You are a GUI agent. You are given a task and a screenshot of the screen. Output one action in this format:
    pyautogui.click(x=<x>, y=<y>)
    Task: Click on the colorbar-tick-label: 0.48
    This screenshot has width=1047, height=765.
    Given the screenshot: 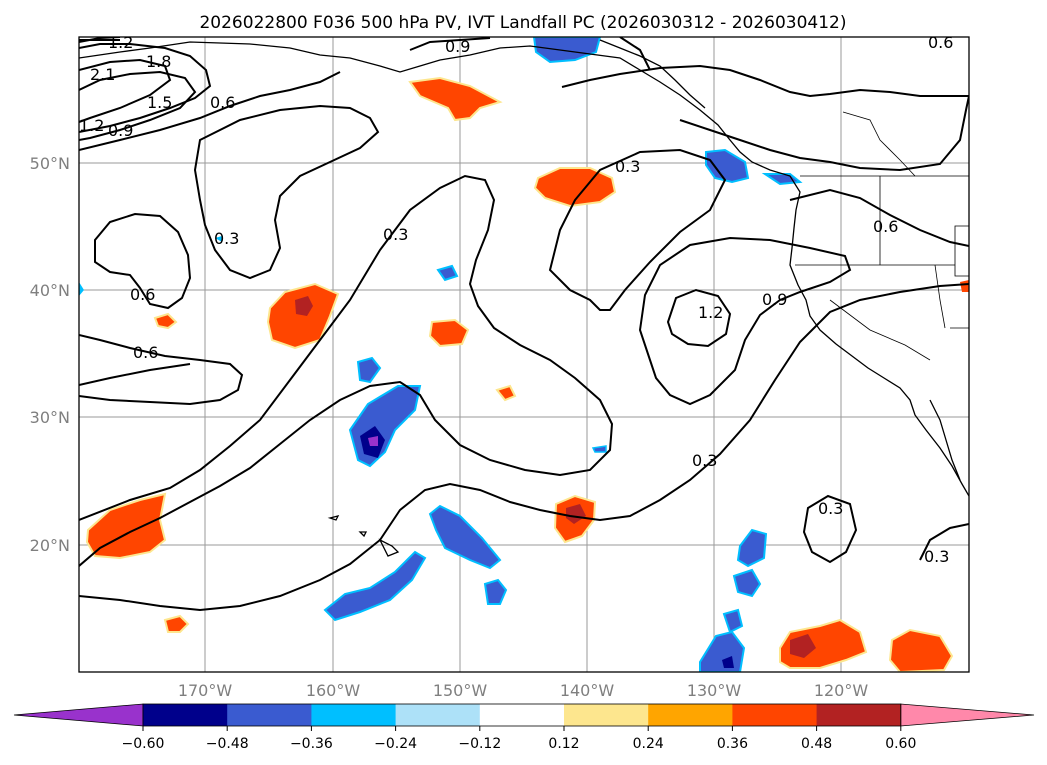 What is the action you would take?
    pyautogui.click(x=816, y=744)
    